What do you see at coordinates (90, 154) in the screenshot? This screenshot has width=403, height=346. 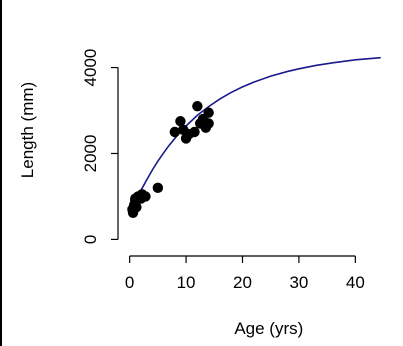 I see `y-tick-label: 2000` at bounding box center [90, 154].